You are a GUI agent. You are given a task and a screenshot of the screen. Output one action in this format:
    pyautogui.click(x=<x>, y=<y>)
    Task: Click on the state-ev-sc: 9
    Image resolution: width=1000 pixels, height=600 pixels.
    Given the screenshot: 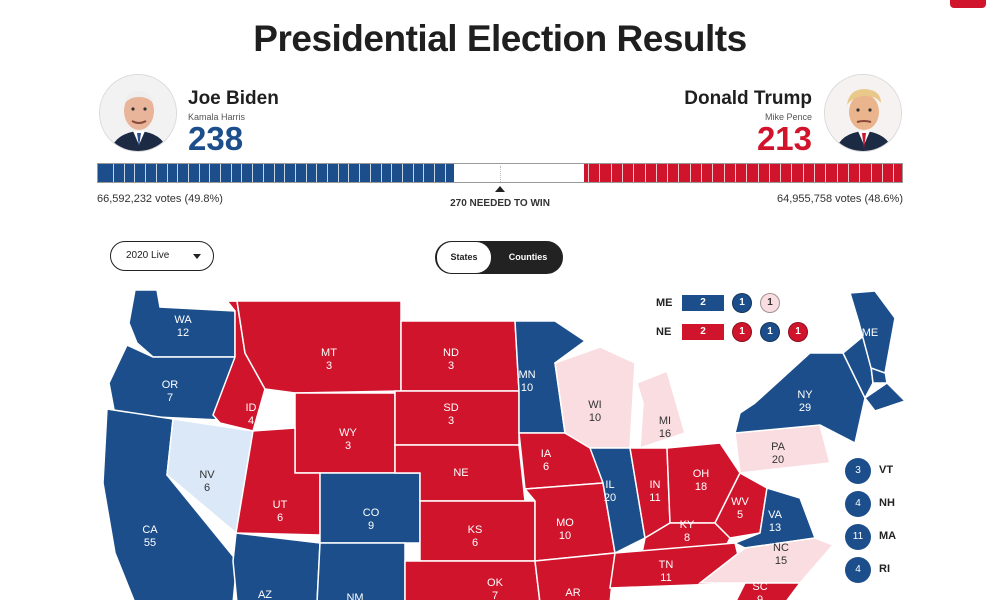 What is the action you would take?
    pyautogui.click(x=760, y=597)
    